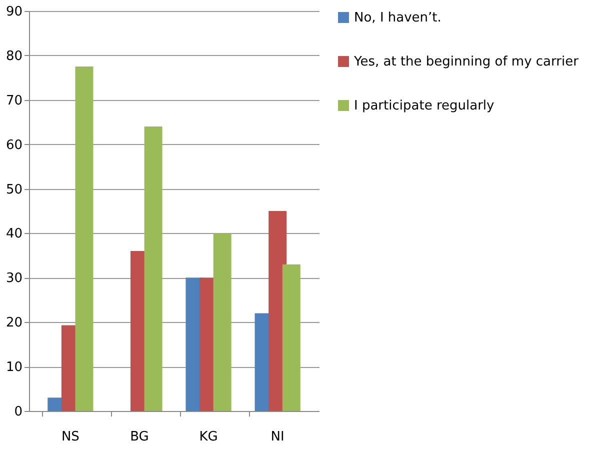 The width and height of the screenshot is (590, 466). I want to click on legend-label: No, I haven’t., so click(398, 18).